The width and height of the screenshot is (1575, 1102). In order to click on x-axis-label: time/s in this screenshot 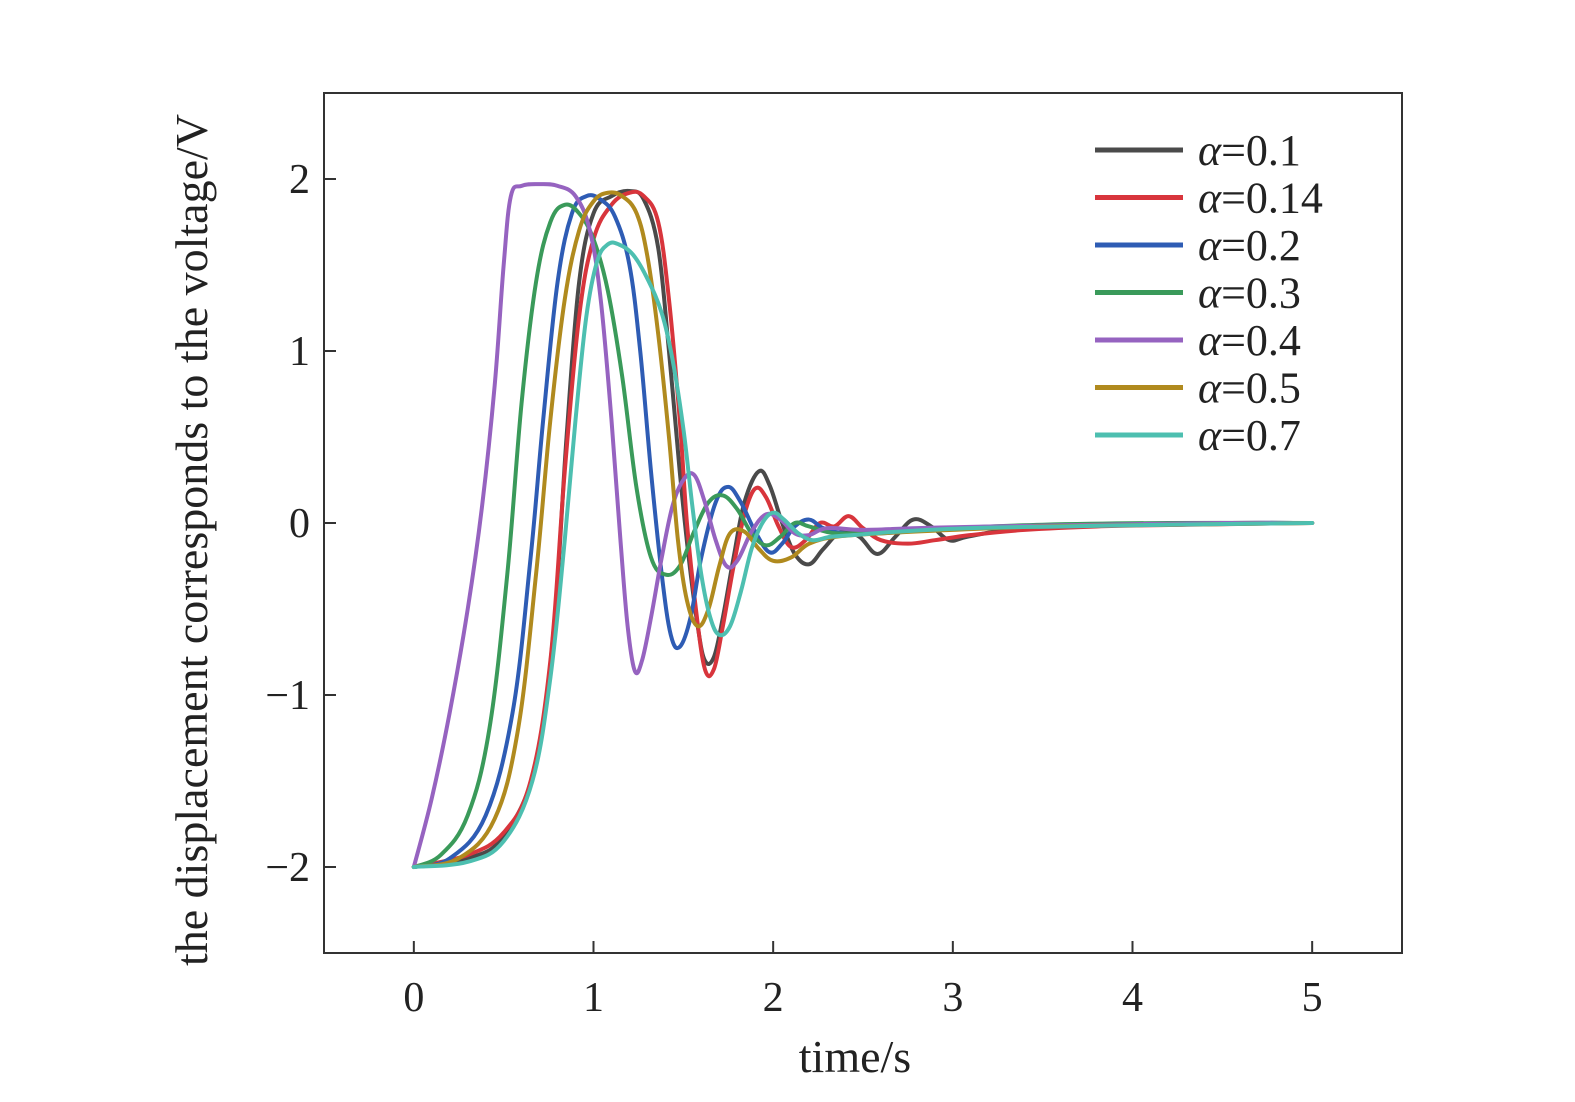, I will do `click(855, 1056)`.